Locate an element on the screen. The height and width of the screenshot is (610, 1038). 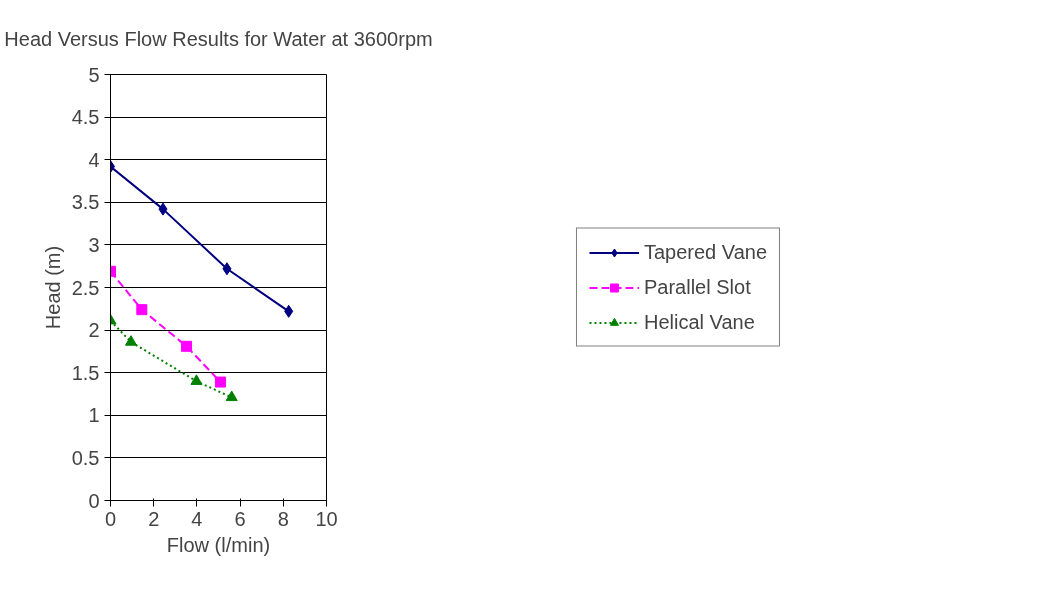
y-tick-label: 2 is located at coordinates (94, 330).